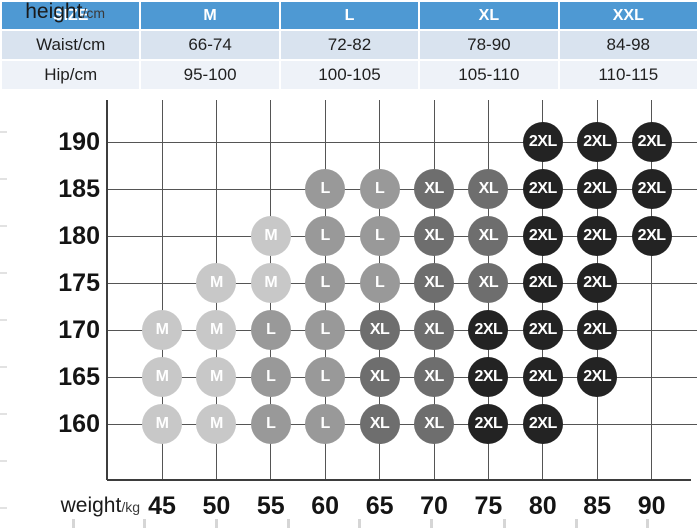  What do you see at coordinates (651, 506) in the screenshot?
I see `x-tick-label: 90` at bounding box center [651, 506].